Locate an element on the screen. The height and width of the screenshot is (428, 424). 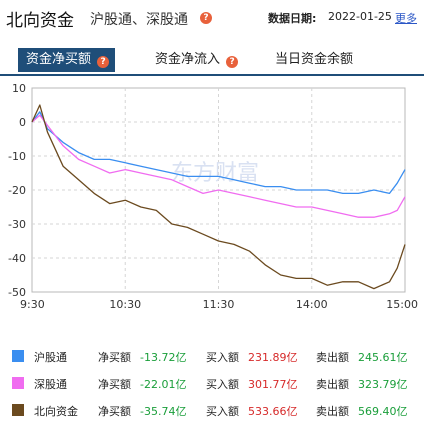
tab-balance-label: 当日资金余额 is located at coordinates (314, 59).